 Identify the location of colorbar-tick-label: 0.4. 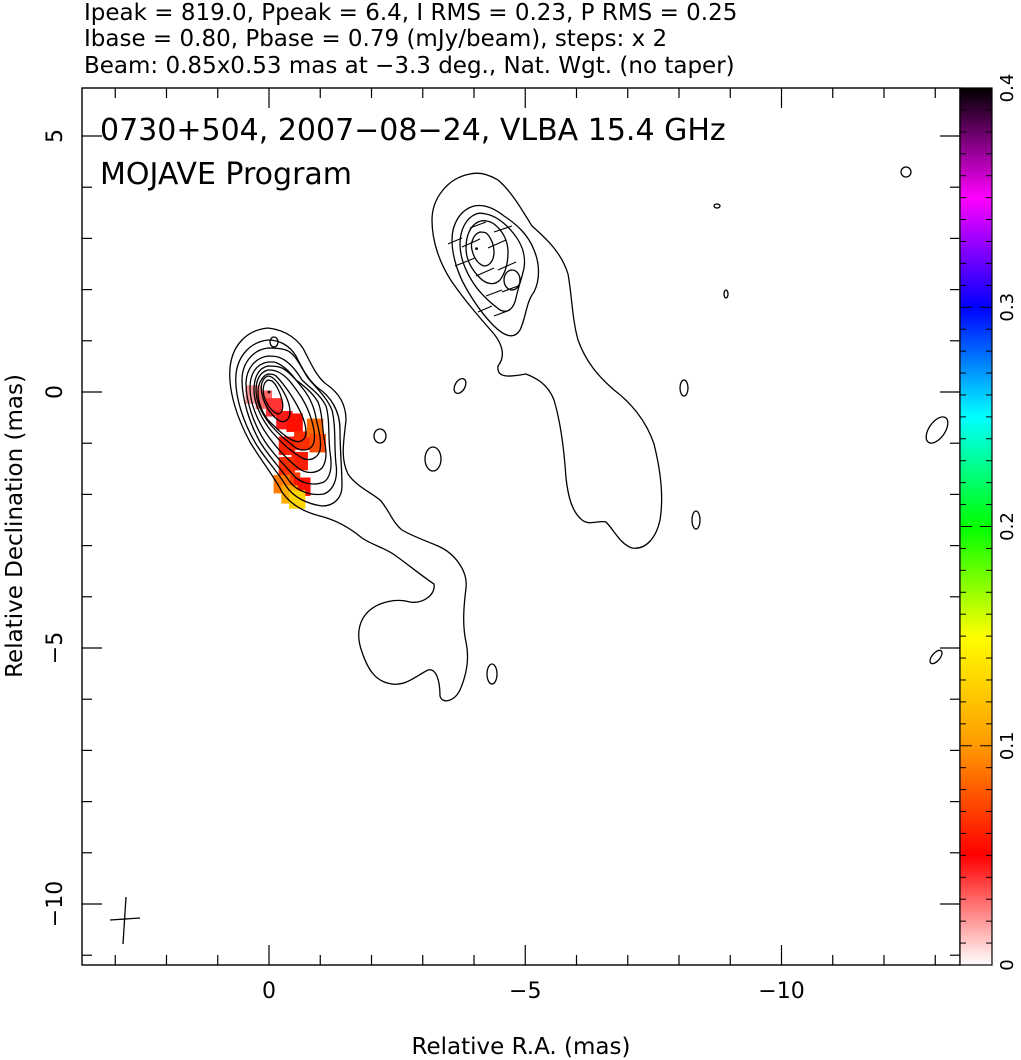
(1007, 88).